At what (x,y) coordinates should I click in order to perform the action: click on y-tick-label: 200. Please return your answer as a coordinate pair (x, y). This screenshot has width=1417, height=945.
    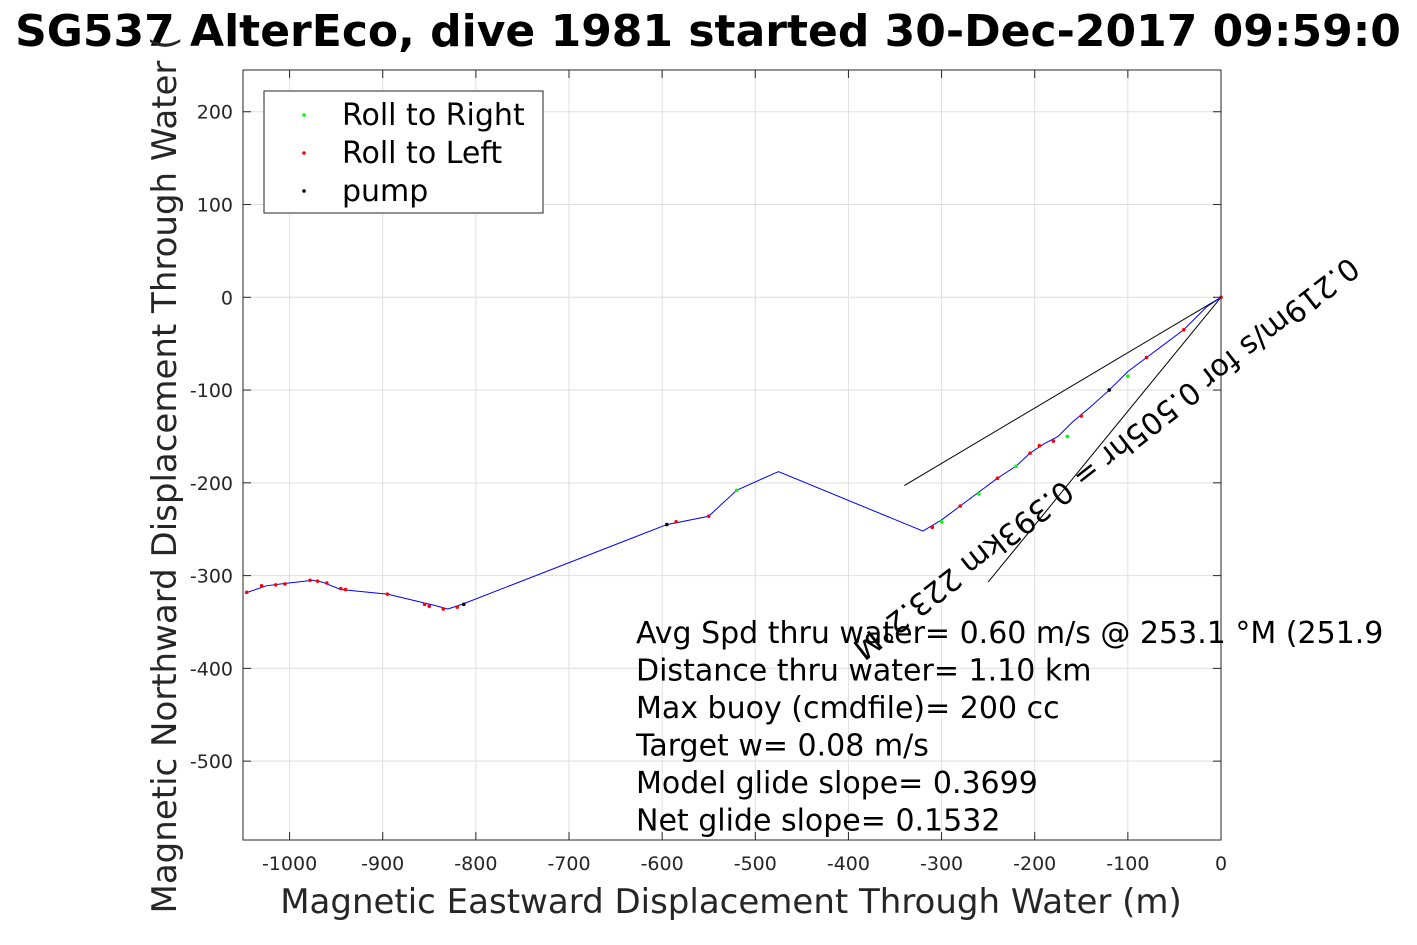
    Looking at the image, I should click on (215, 113).